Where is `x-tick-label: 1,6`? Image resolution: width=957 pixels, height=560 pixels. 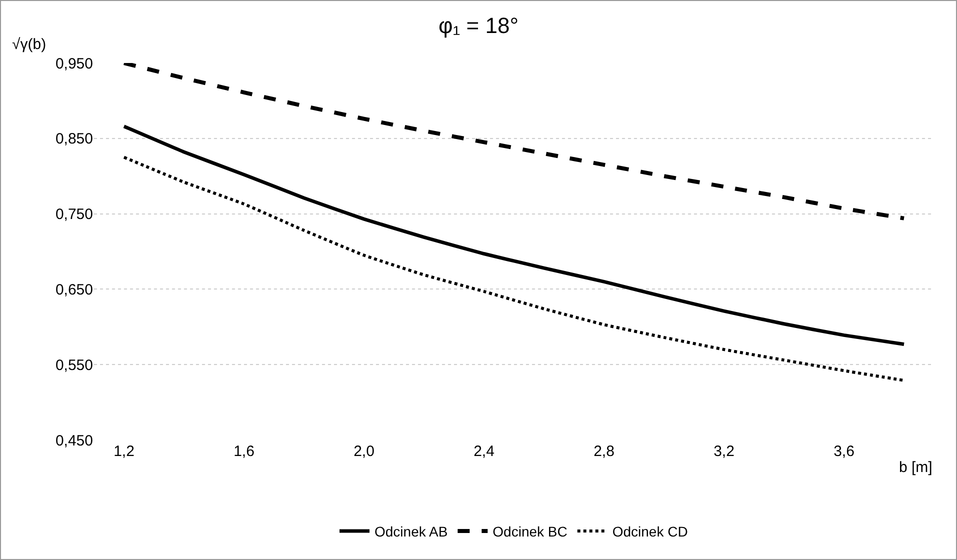
x-tick-label: 1,6 is located at coordinates (244, 451).